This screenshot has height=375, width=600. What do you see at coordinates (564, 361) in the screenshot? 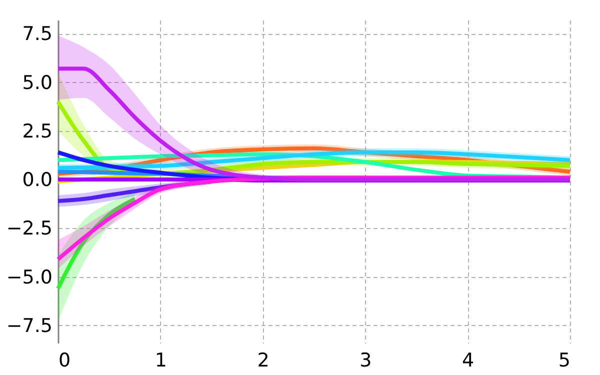
I see `x-tick-label: 5` at bounding box center [564, 361].